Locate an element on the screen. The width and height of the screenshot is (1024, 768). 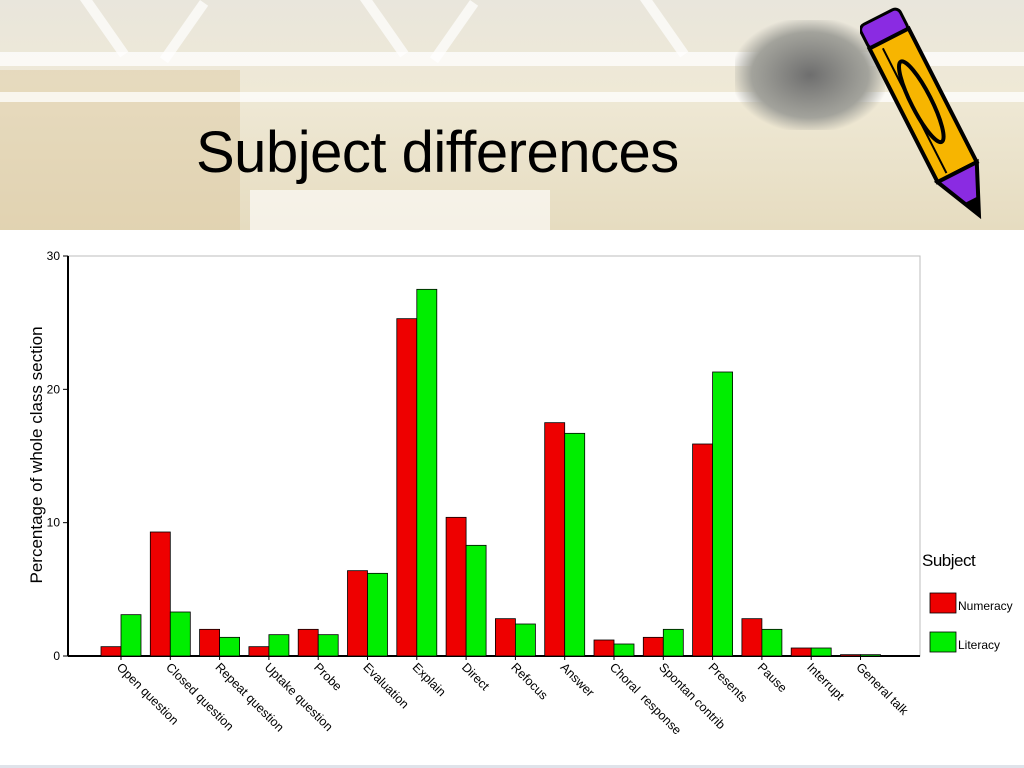
x-tick-label: Interrupt is located at coordinates (825, 681).